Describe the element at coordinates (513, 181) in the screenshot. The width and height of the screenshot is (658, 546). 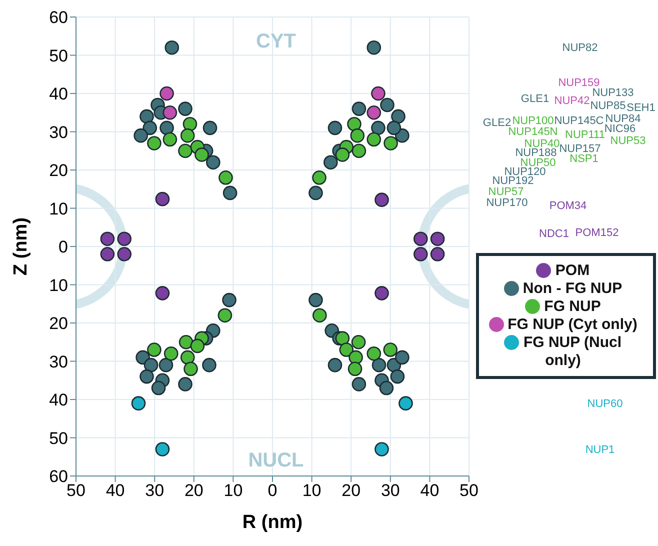
I see `text: NUP192` at that location.